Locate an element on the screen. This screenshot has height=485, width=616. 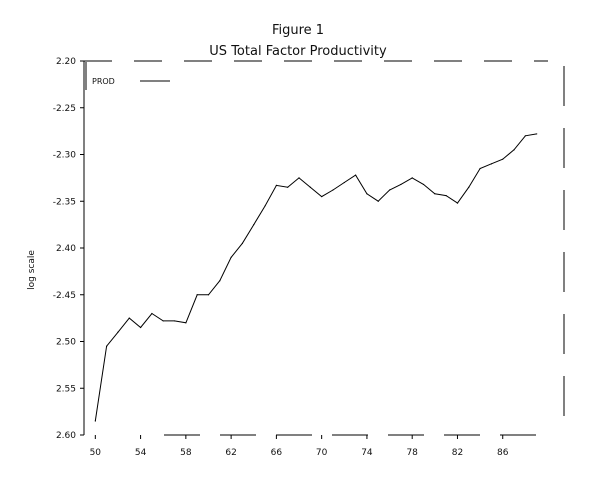
y-tick-label: -2.45 is located at coordinates (64, 296).